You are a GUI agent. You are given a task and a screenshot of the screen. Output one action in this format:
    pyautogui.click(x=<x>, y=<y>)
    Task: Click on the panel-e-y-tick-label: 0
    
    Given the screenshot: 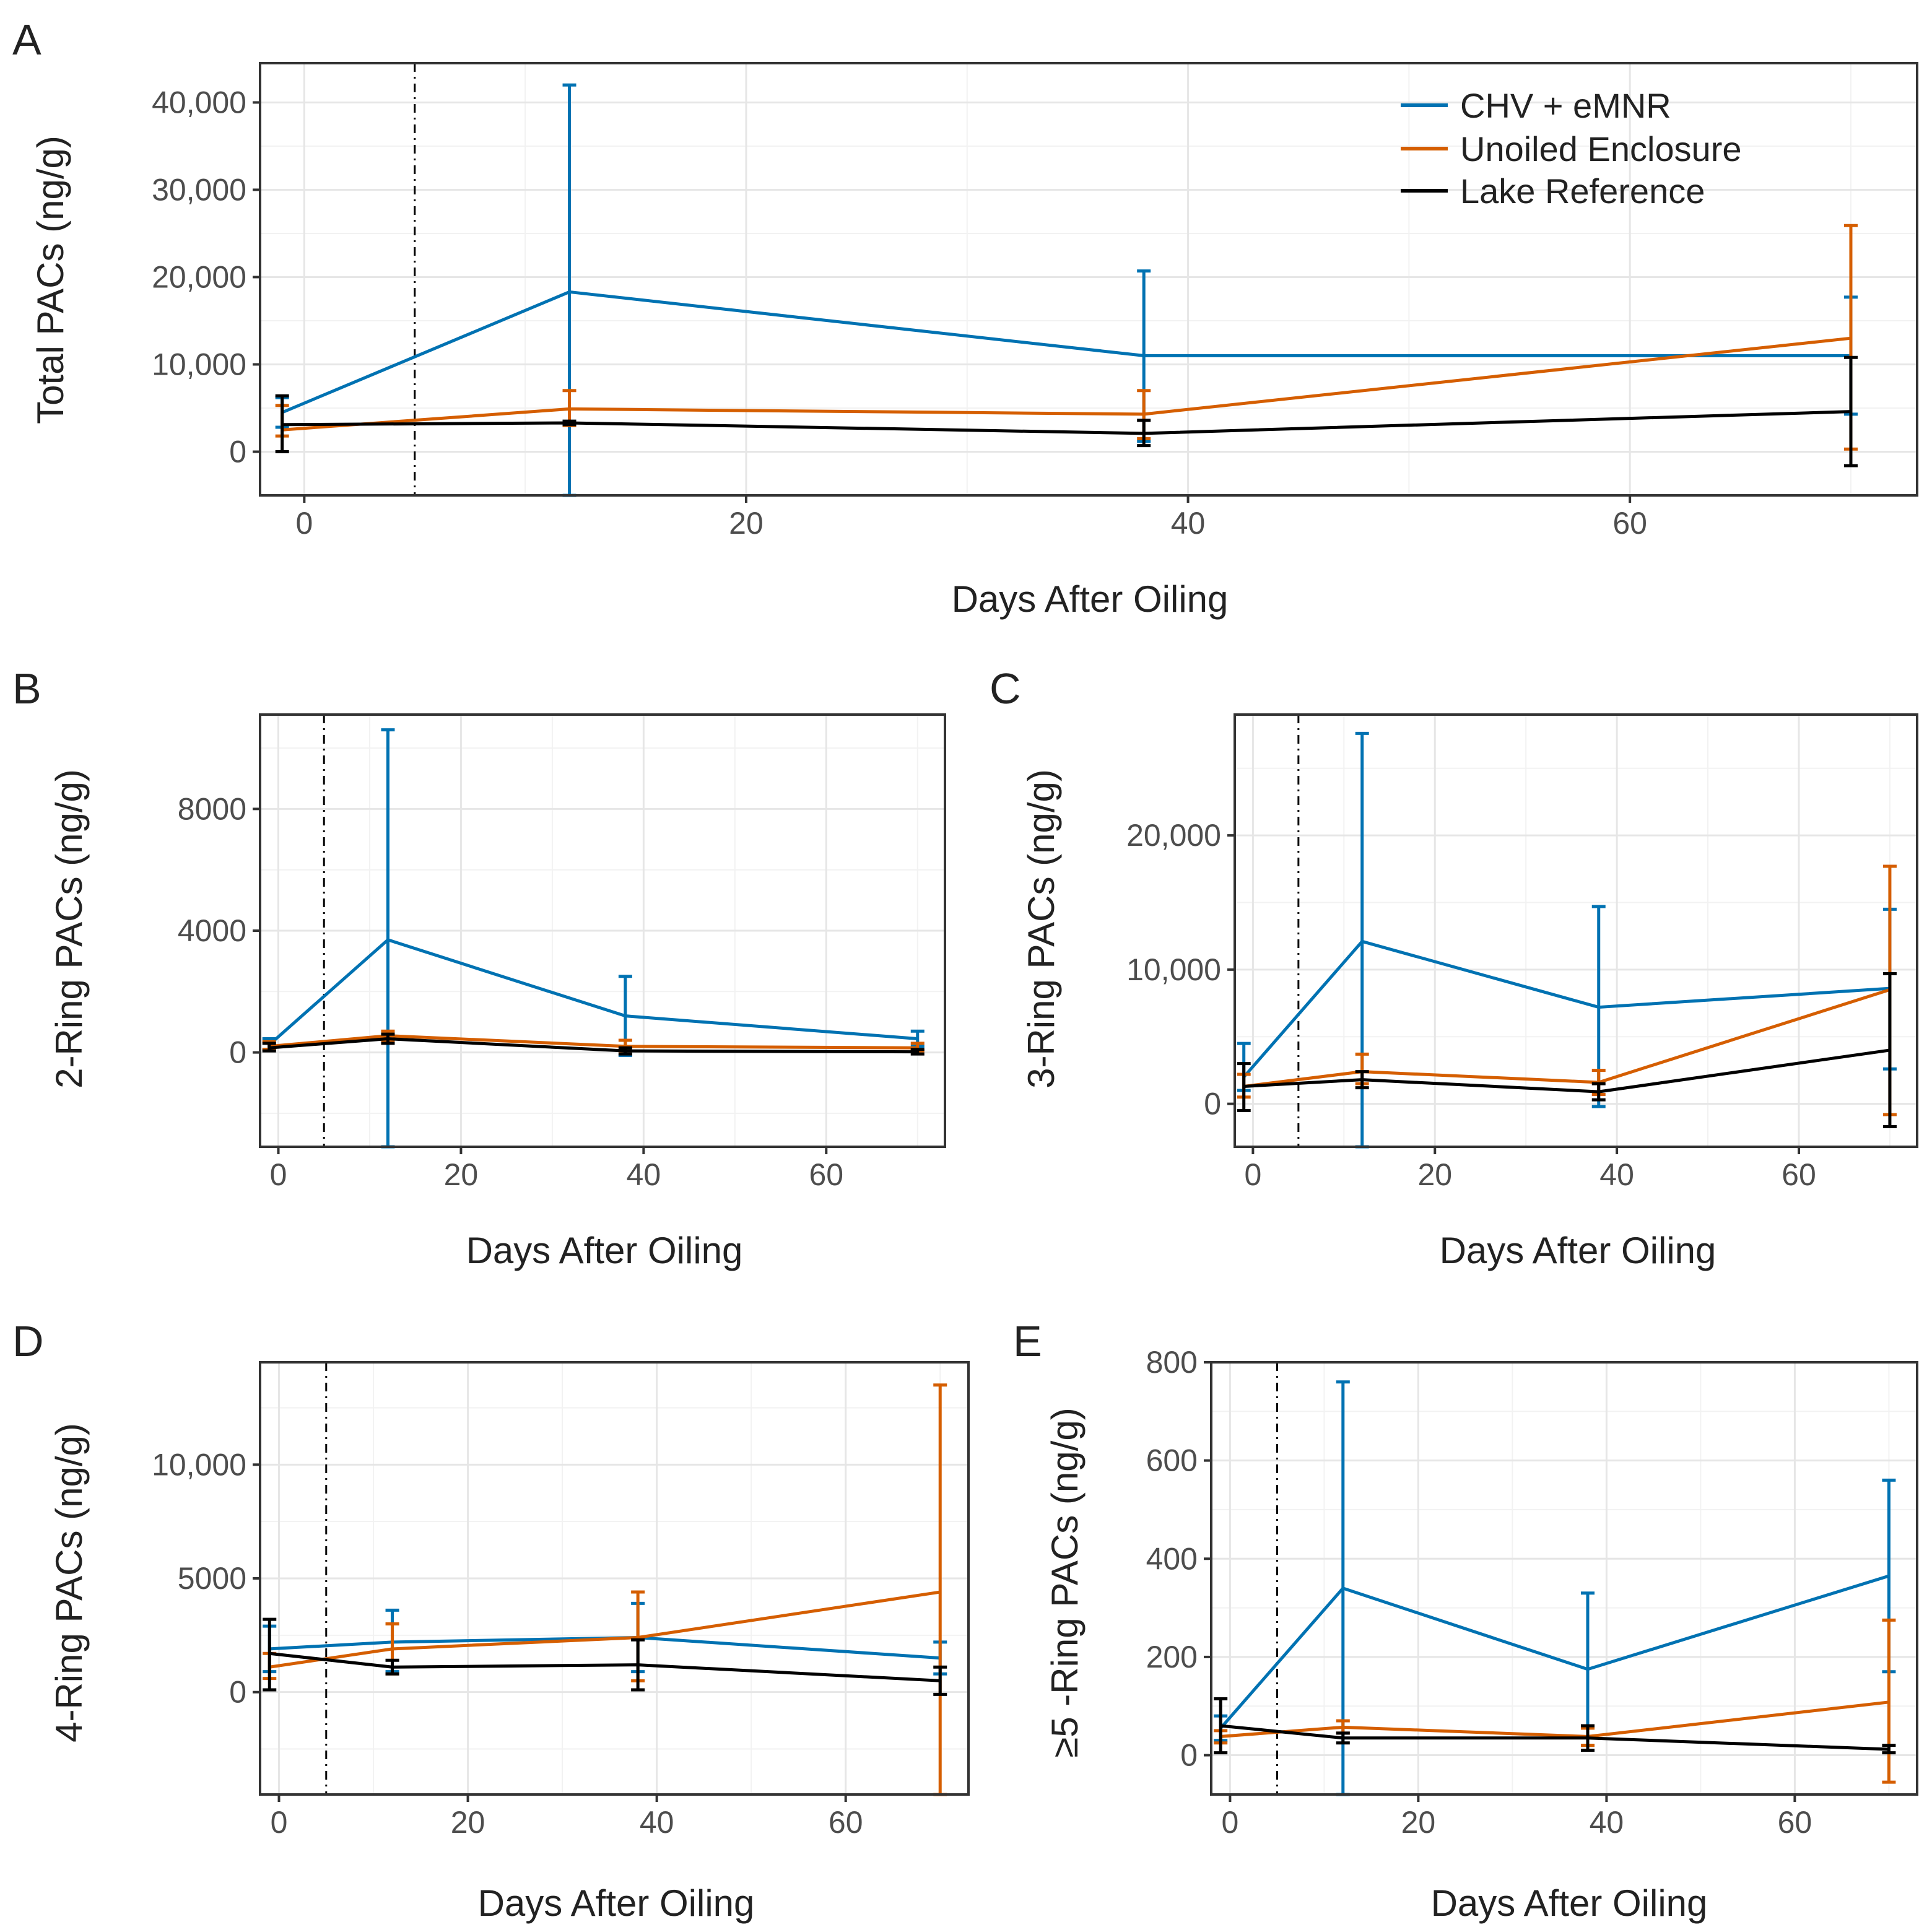 What is the action you would take?
    pyautogui.click(x=1189, y=1755)
    